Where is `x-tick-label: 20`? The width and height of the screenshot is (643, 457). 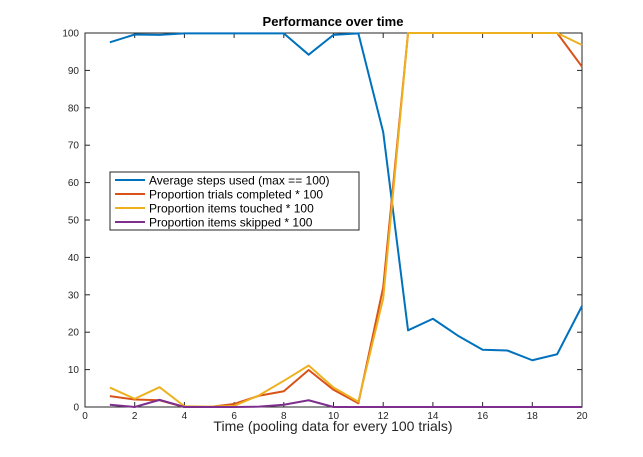 x-tick-label: 20 is located at coordinates (582, 416).